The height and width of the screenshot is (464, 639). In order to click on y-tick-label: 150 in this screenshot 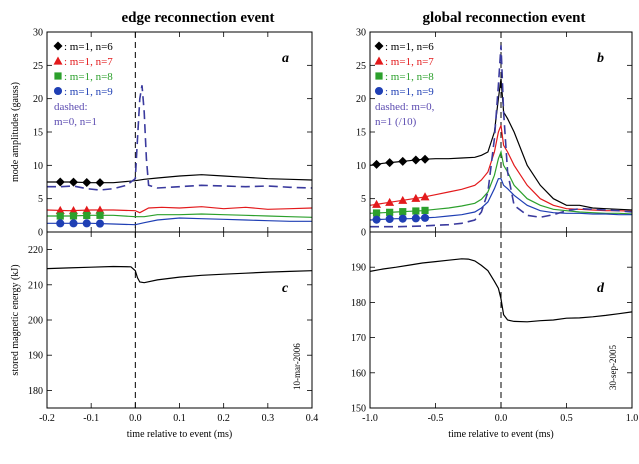, I will do `click(358, 409)`.